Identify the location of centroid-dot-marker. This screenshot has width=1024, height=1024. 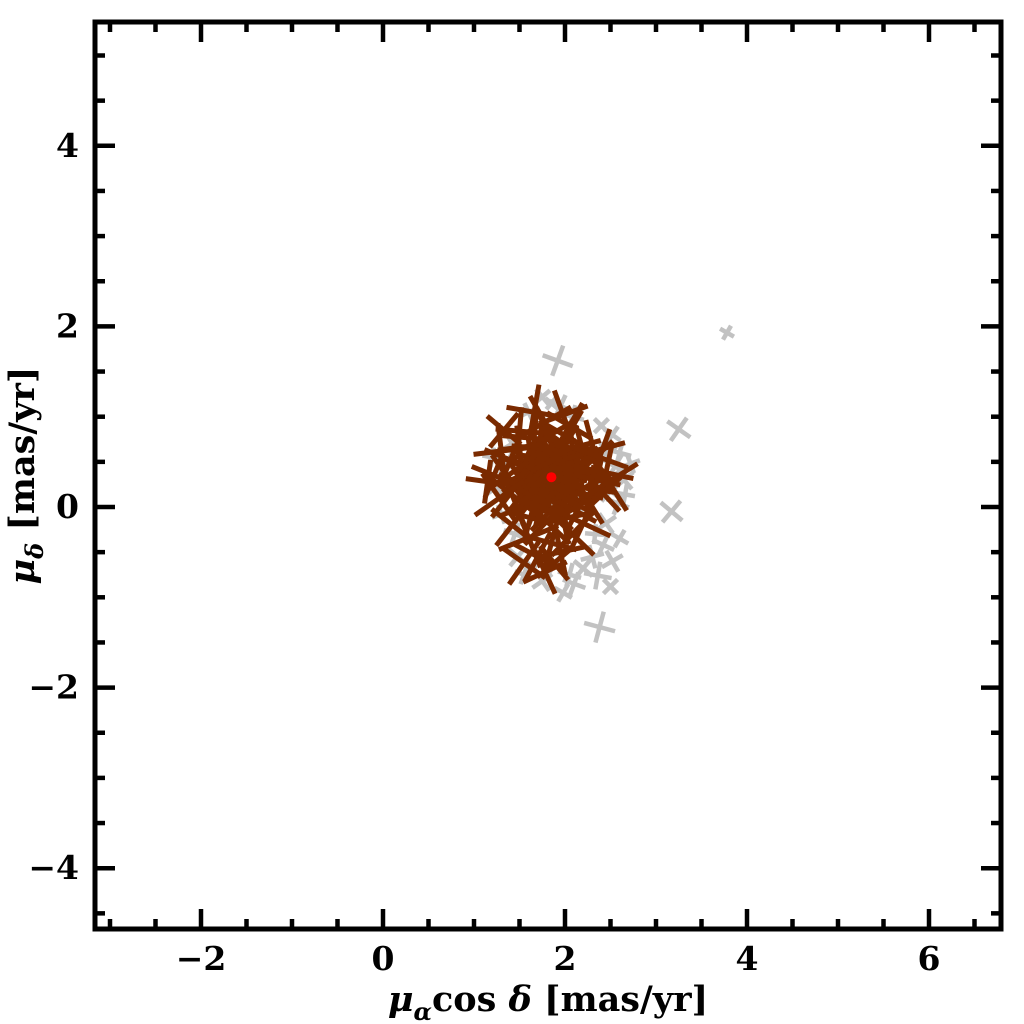
(551, 477).